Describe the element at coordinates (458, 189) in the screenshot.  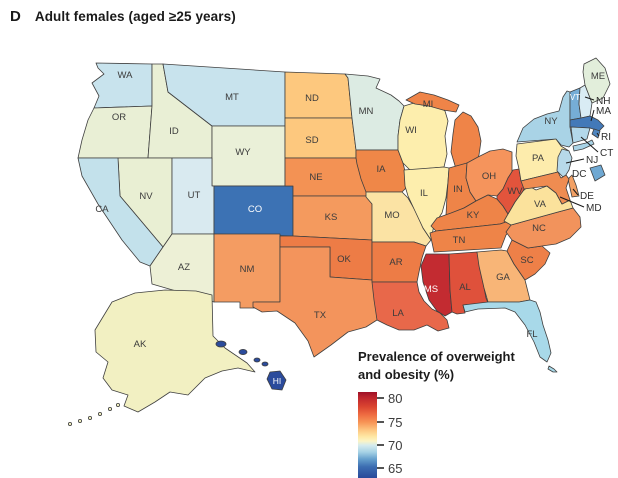
I see `state-label-IN: IN` at that location.